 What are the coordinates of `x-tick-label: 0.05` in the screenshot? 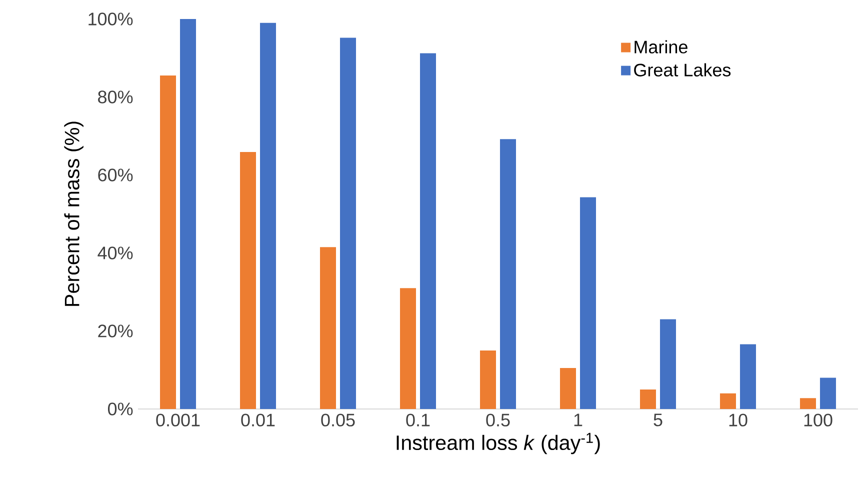 It's located at (338, 420).